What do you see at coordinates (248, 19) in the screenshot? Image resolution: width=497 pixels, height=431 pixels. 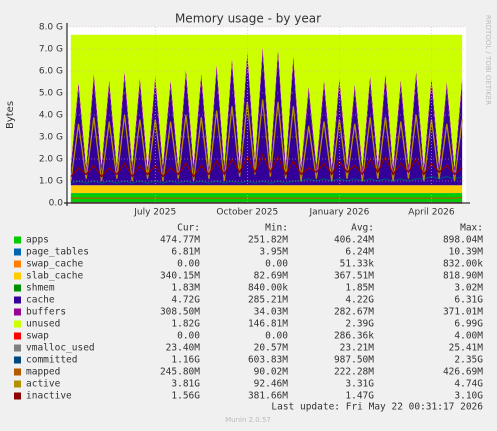 I see `chart-title: Memory usage - by year` at bounding box center [248, 19].